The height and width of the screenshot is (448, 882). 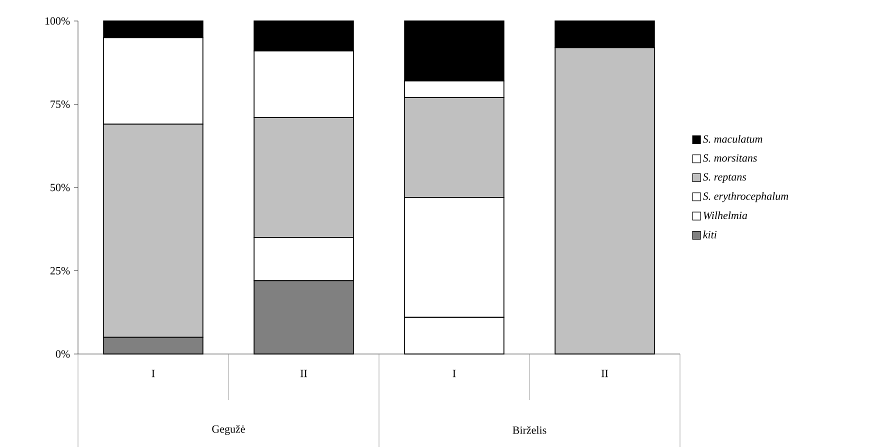 What do you see at coordinates (745, 197) in the screenshot?
I see `legend-label: S. erythrocephalum` at bounding box center [745, 197].